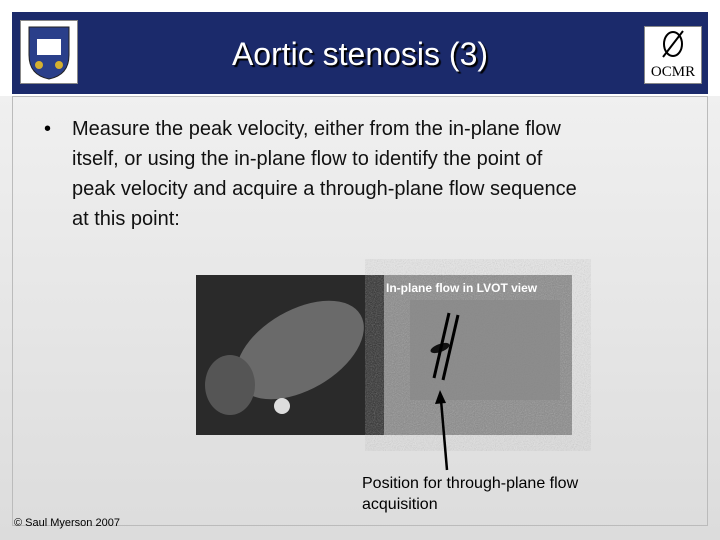  I want to click on arrow-shaft, so click(444, 435).